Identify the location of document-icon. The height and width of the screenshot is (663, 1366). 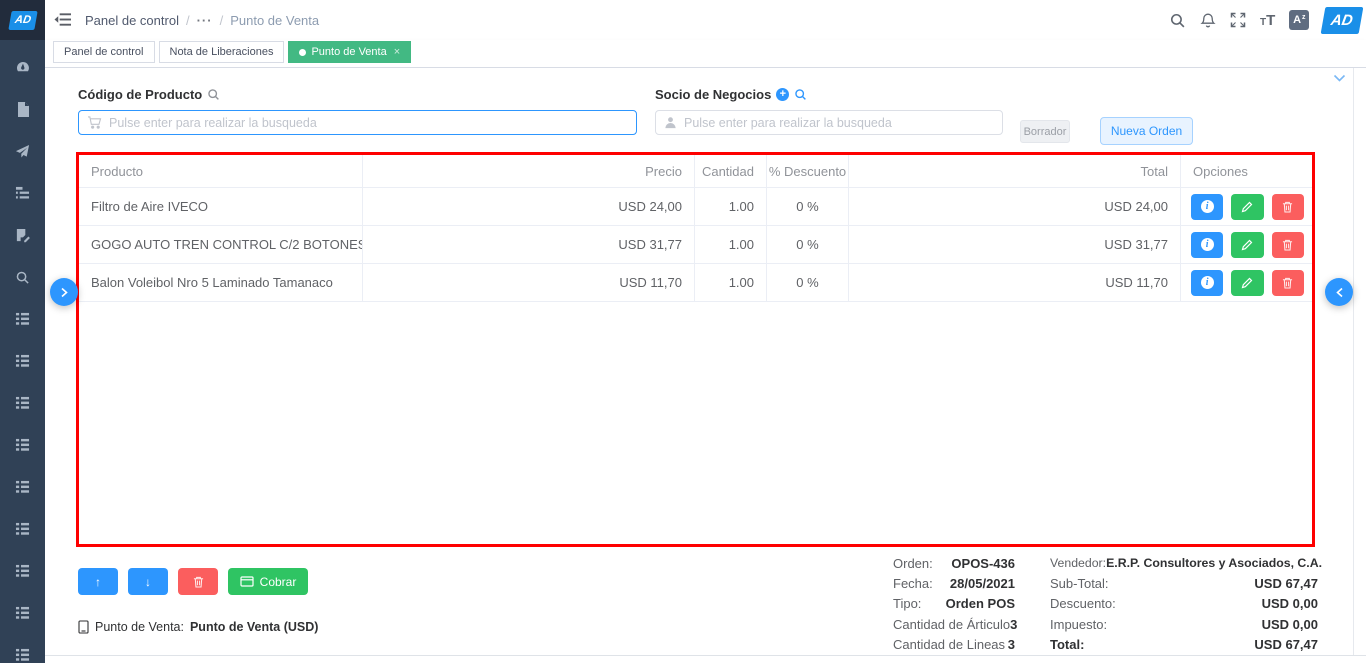
(22, 109).